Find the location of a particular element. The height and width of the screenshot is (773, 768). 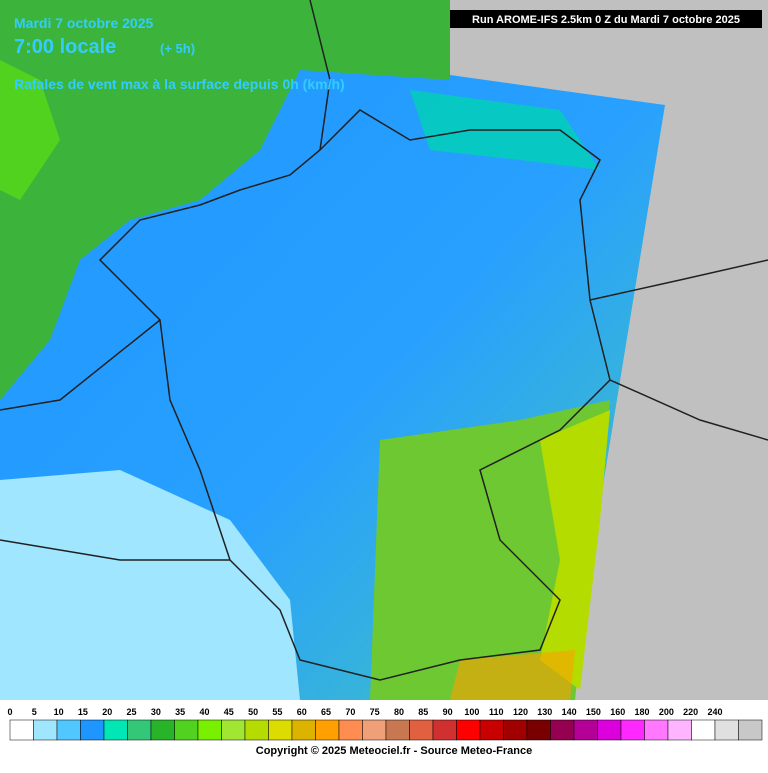

legend-label: 55 is located at coordinates (277, 712).